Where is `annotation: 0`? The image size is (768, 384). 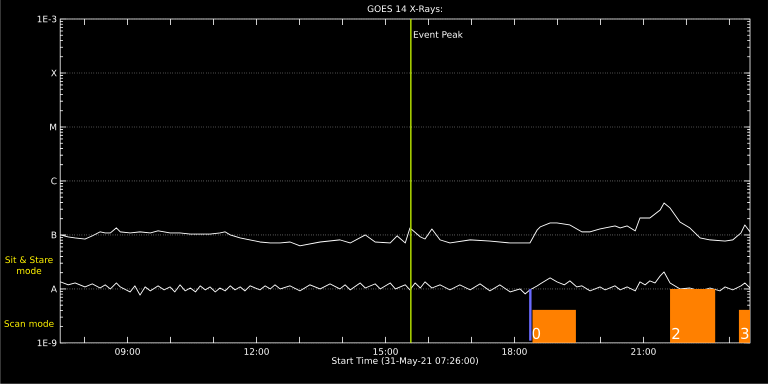 annotation: 0 is located at coordinates (536, 334).